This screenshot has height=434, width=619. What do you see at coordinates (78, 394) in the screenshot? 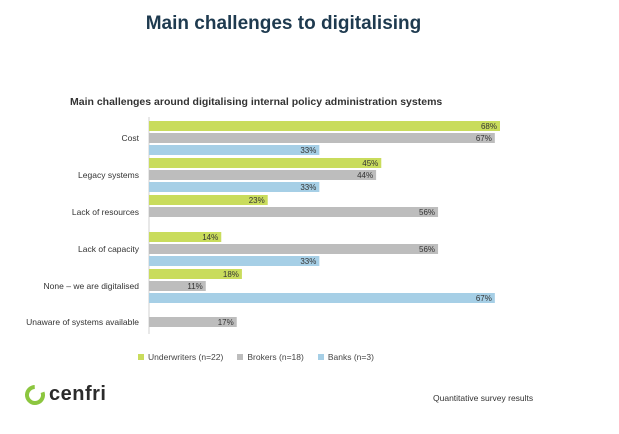
I see `logo-text: cenfri` at bounding box center [78, 394].